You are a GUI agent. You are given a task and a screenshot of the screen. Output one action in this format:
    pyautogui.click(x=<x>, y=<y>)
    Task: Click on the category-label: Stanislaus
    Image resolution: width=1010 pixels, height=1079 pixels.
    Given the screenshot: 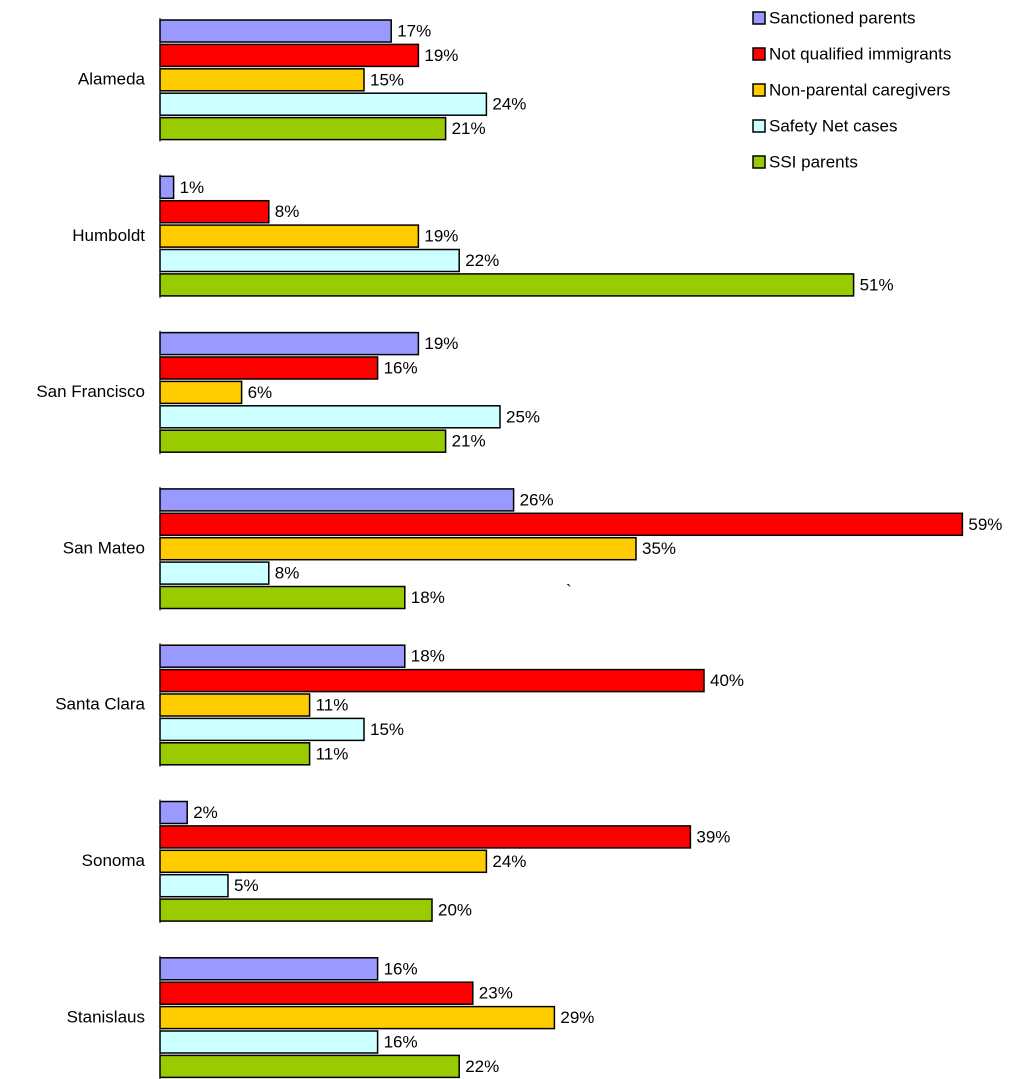 What is the action you would take?
    pyautogui.click(x=106, y=1016)
    